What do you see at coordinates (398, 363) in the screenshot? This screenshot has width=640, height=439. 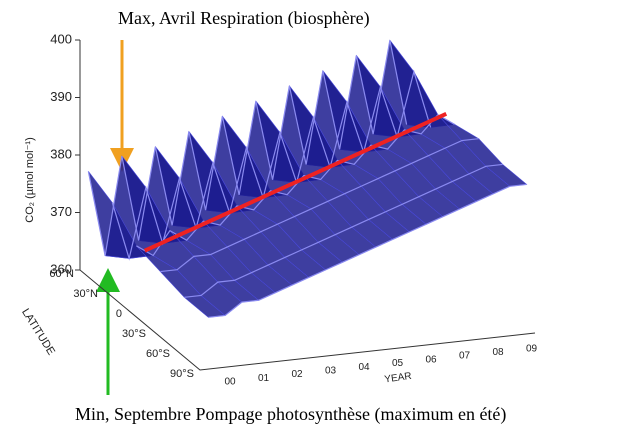 I see `x-tick-label: 05` at bounding box center [398, 363].